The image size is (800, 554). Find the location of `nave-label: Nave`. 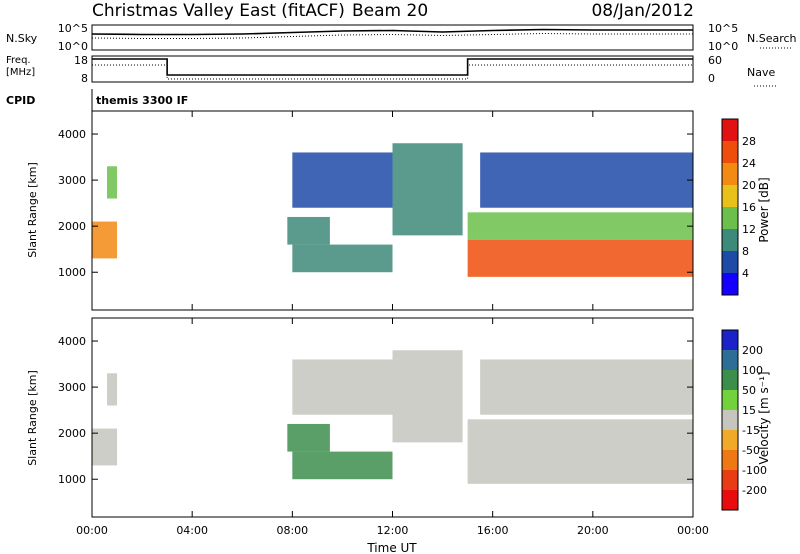

nave-label: Nave is located at coordinates (761, 72).